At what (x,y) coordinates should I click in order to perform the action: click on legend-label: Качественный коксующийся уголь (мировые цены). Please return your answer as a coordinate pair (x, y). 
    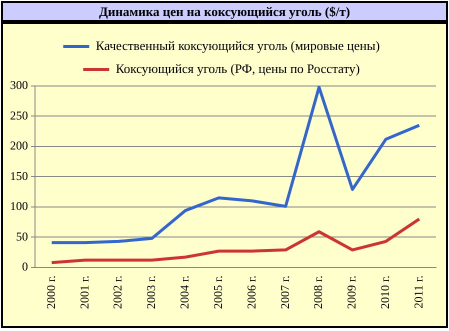
    Looking at the image, I should click on (238, 45).